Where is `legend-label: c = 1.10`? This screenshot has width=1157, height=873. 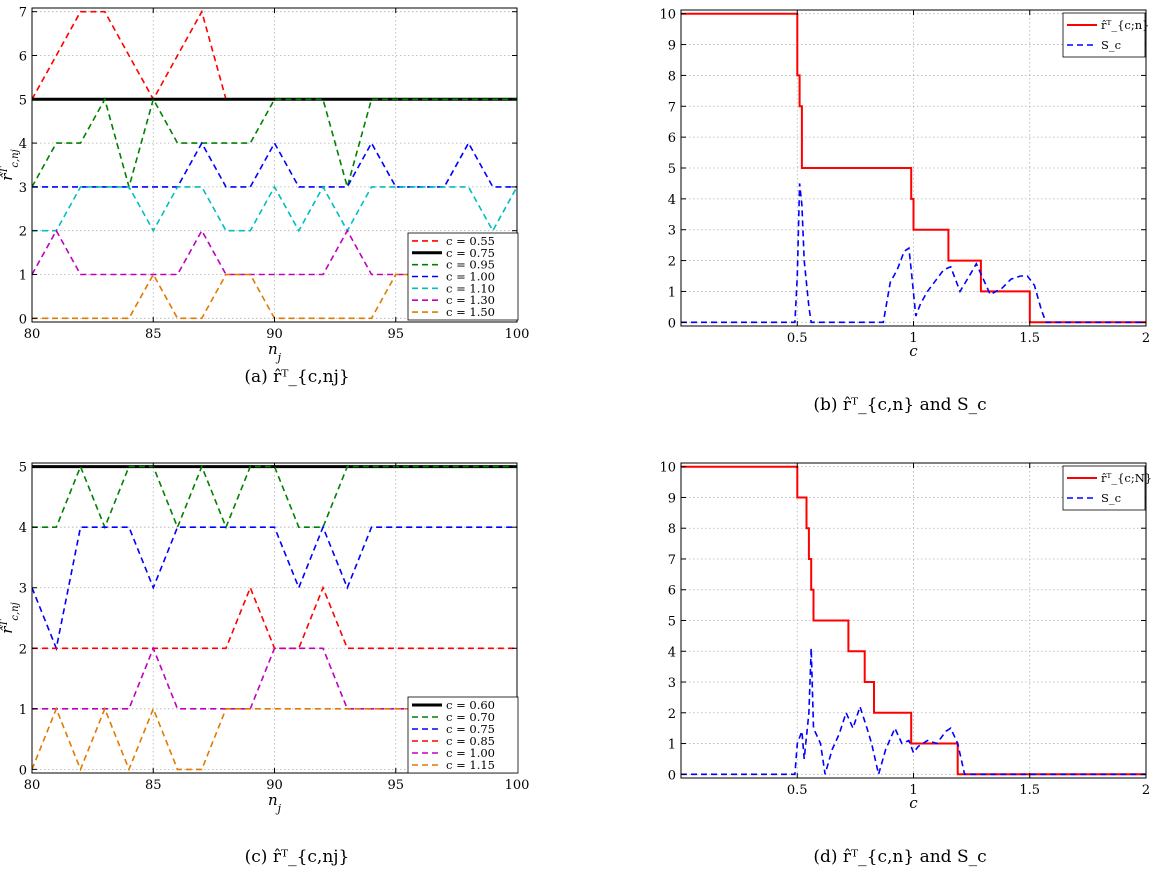
legend-label: c = 1.10 is located at coordinates (470, 288).